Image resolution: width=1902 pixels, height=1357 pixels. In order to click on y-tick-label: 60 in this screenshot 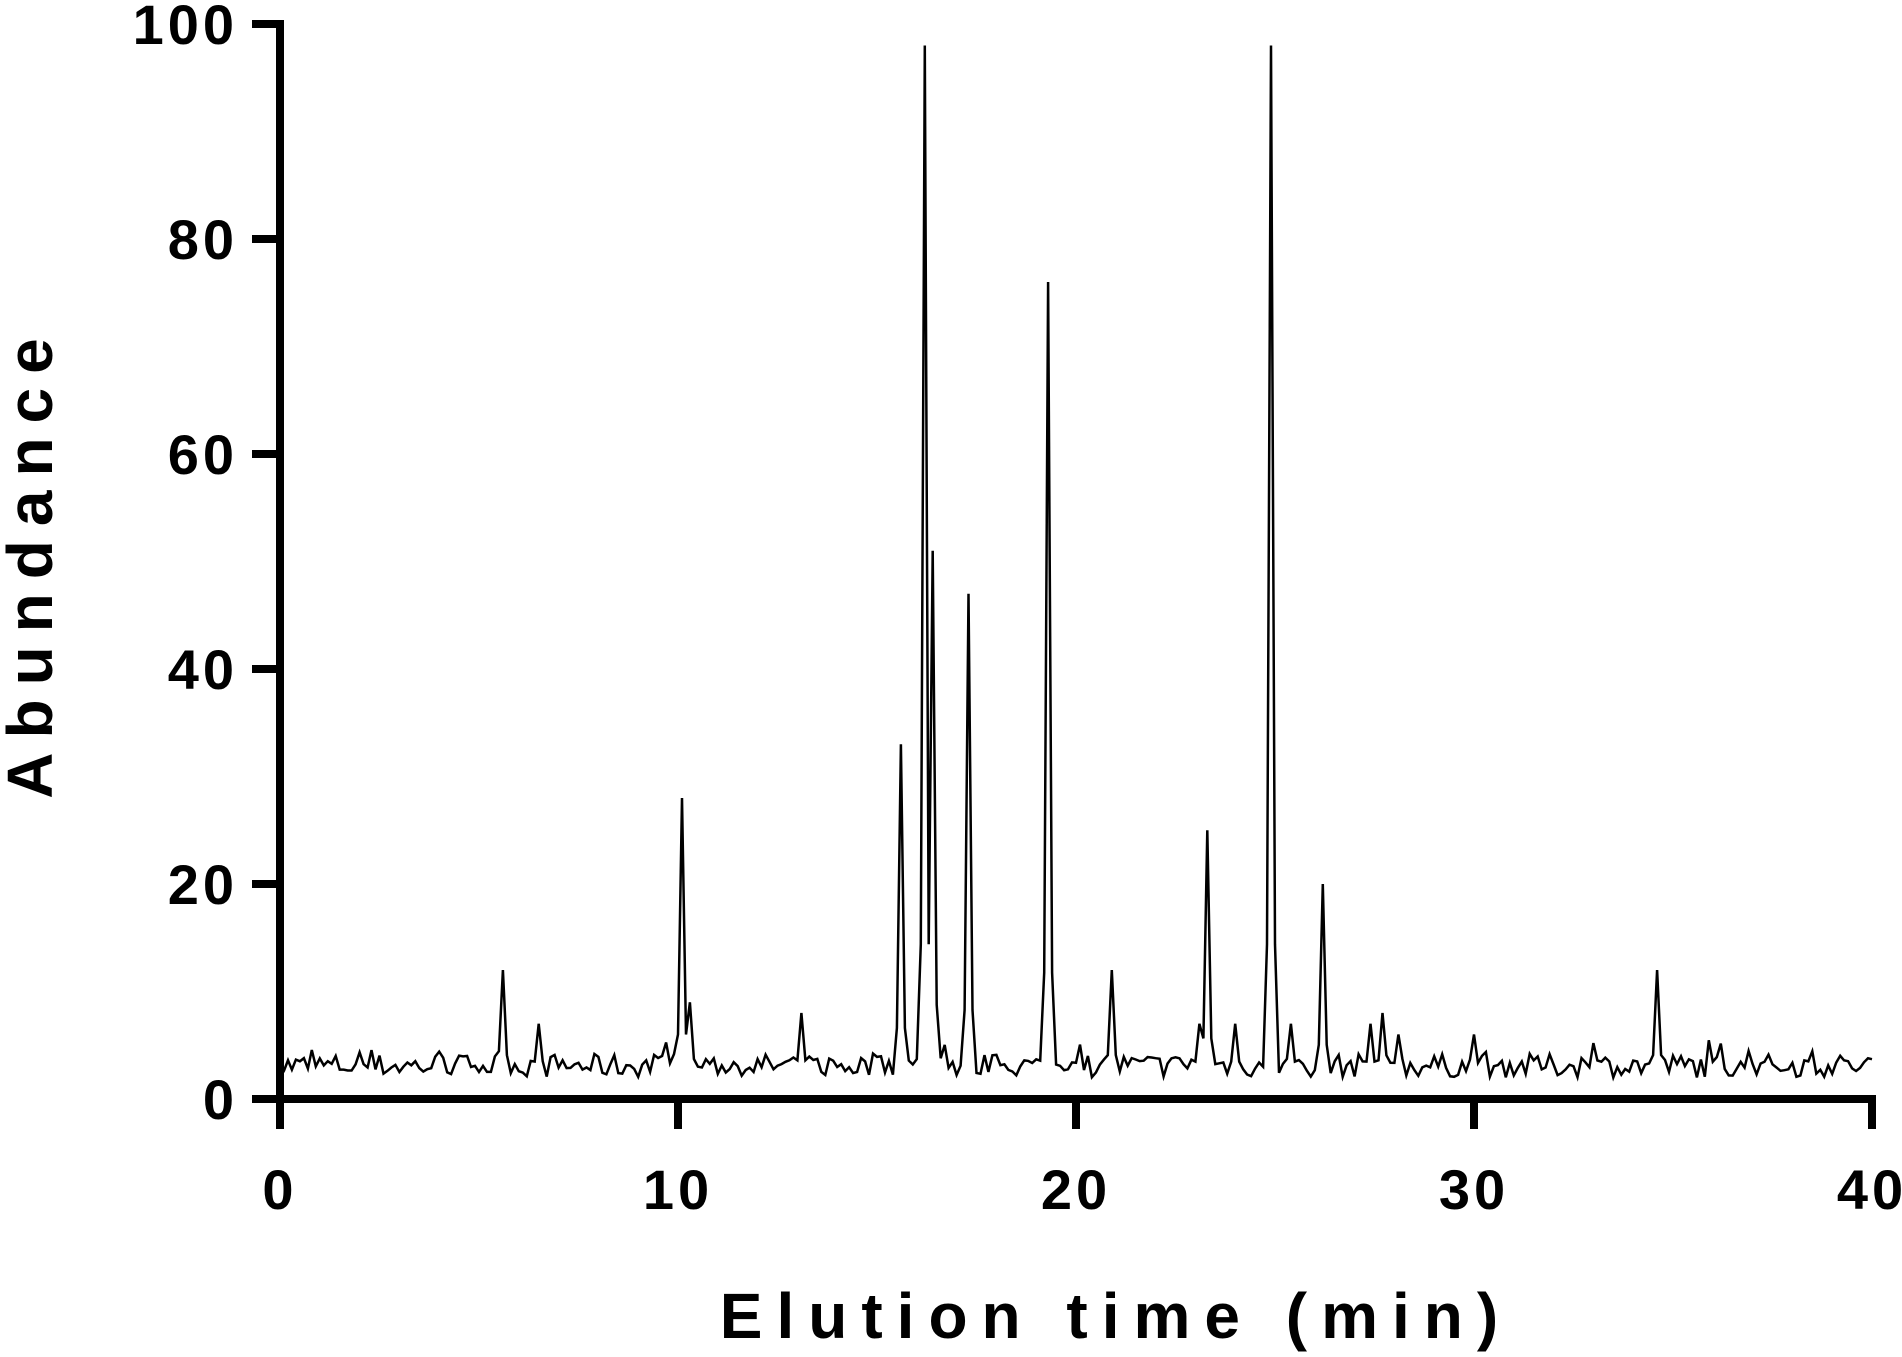, I will do `click(203, 454)`.